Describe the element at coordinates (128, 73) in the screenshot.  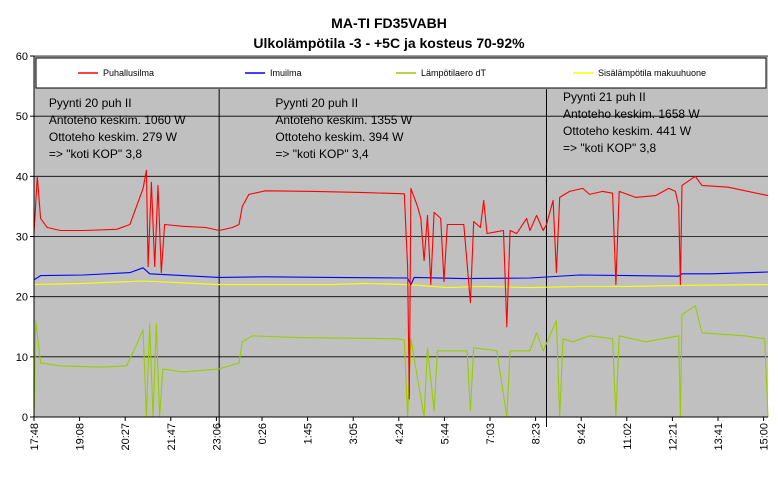
I see `legend-entry: Puhallusilma` at that location.